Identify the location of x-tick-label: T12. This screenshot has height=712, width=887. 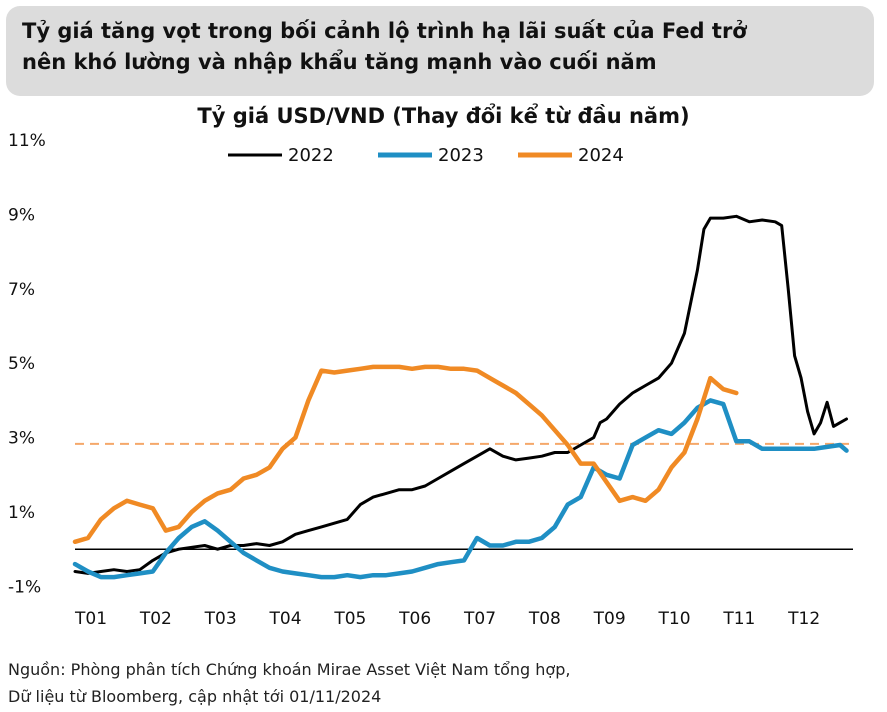
(803, 619).